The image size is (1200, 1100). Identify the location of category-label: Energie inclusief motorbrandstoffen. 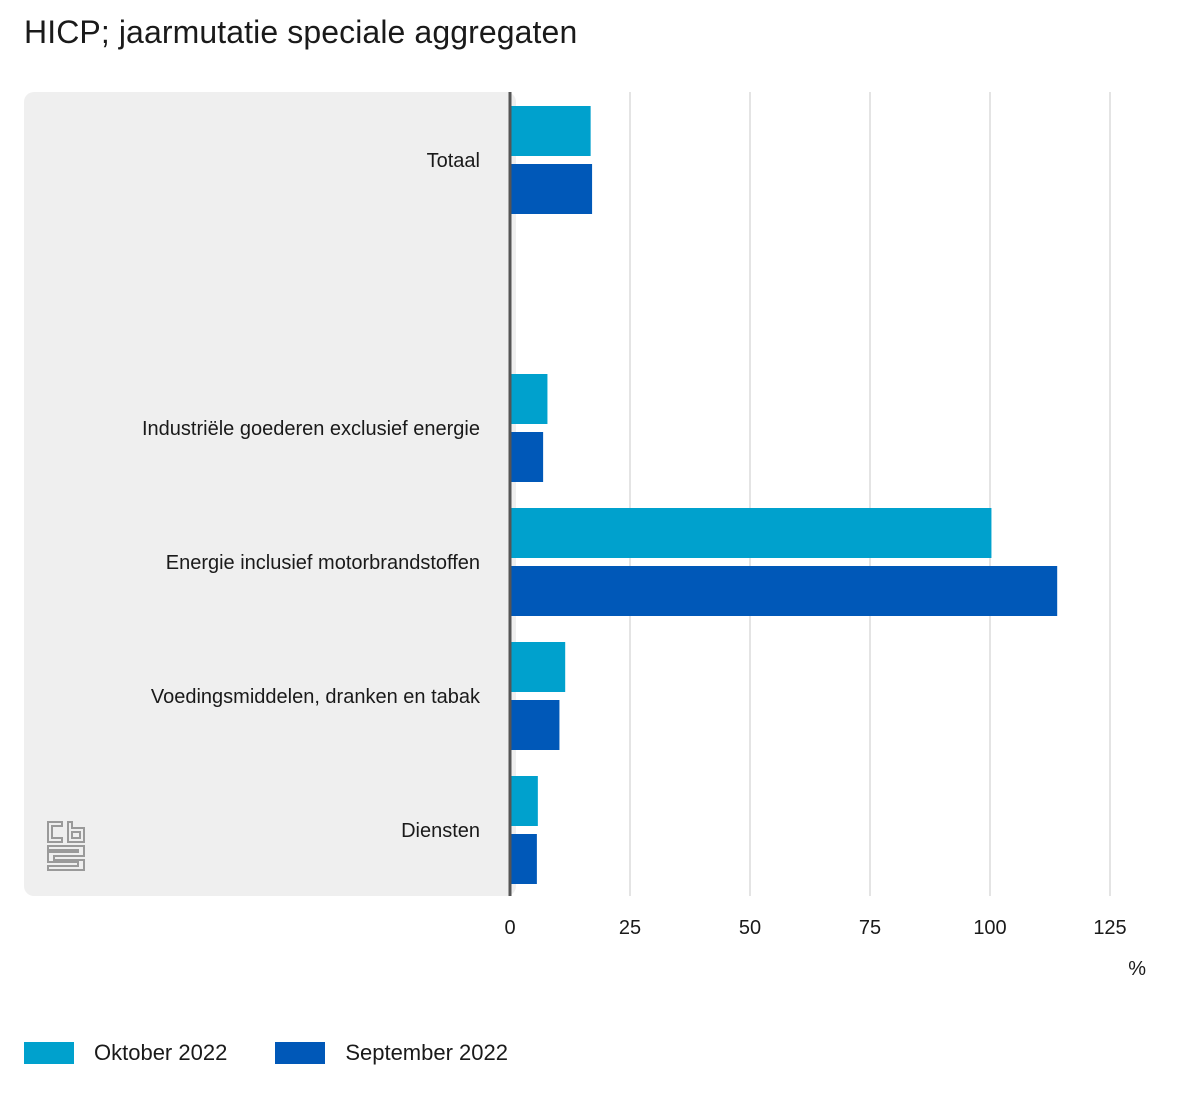
(323, 563).